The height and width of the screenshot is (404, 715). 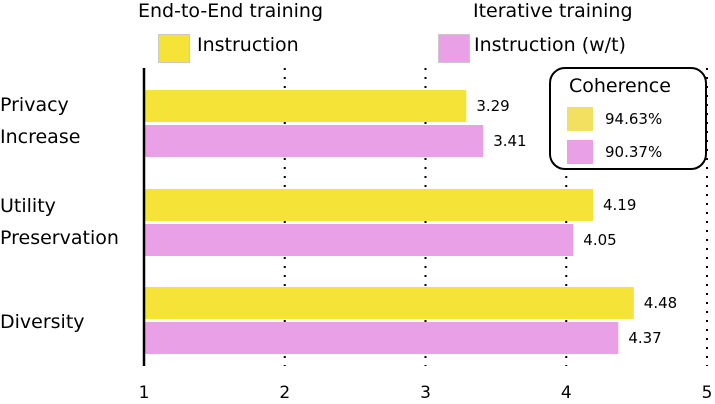 I want to click on coherence-value-instruction-wt: 90.37%, so click(x=634, y=152).